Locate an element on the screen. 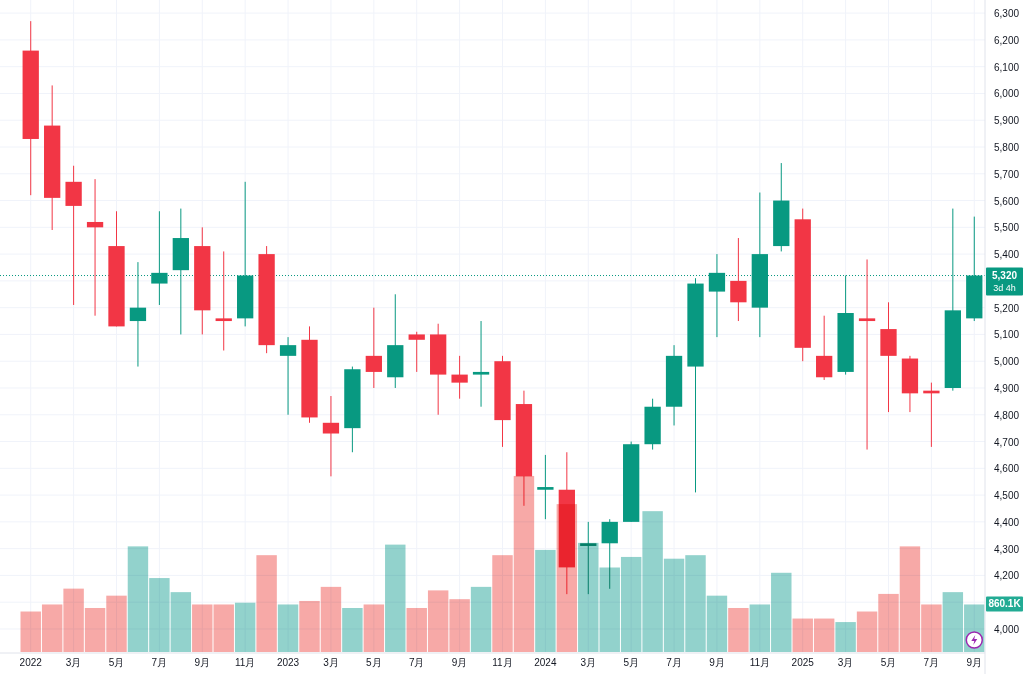  y-tick-label: 4,400 is located at coordinates (1007, 522).